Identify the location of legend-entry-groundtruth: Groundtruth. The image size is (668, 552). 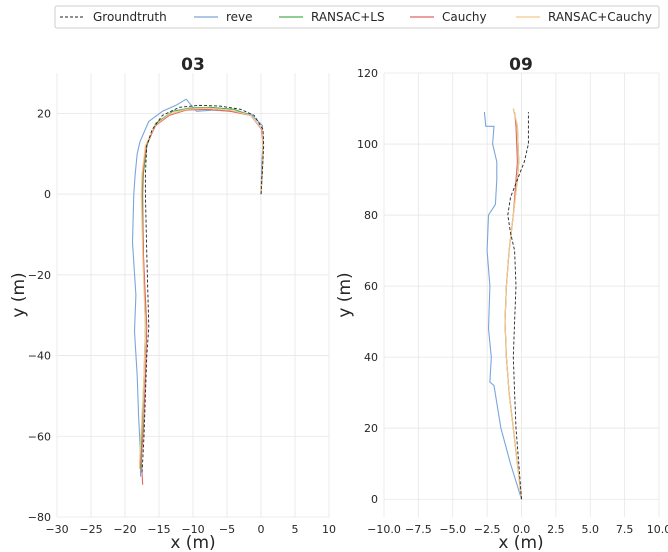
(113, 17).